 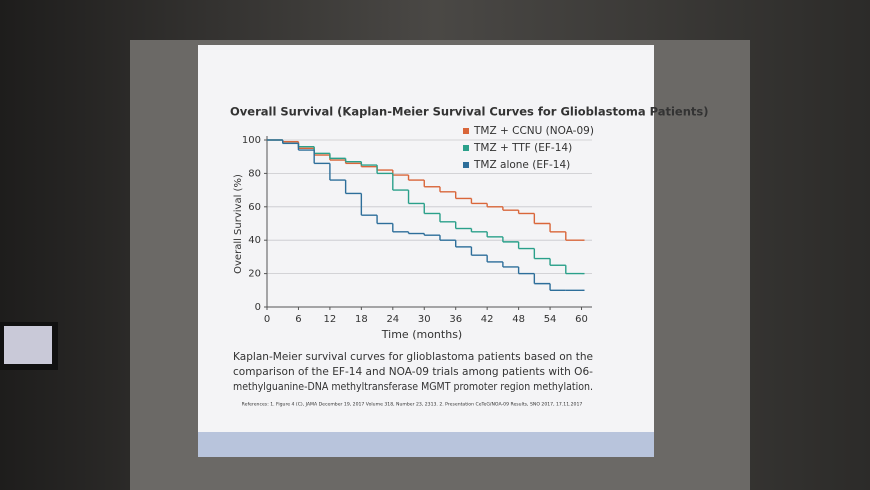 What do you see at coordinates (254, 240) in the screenshot?
I see `y-tick-label: 40` at bounding box center [254, 240].